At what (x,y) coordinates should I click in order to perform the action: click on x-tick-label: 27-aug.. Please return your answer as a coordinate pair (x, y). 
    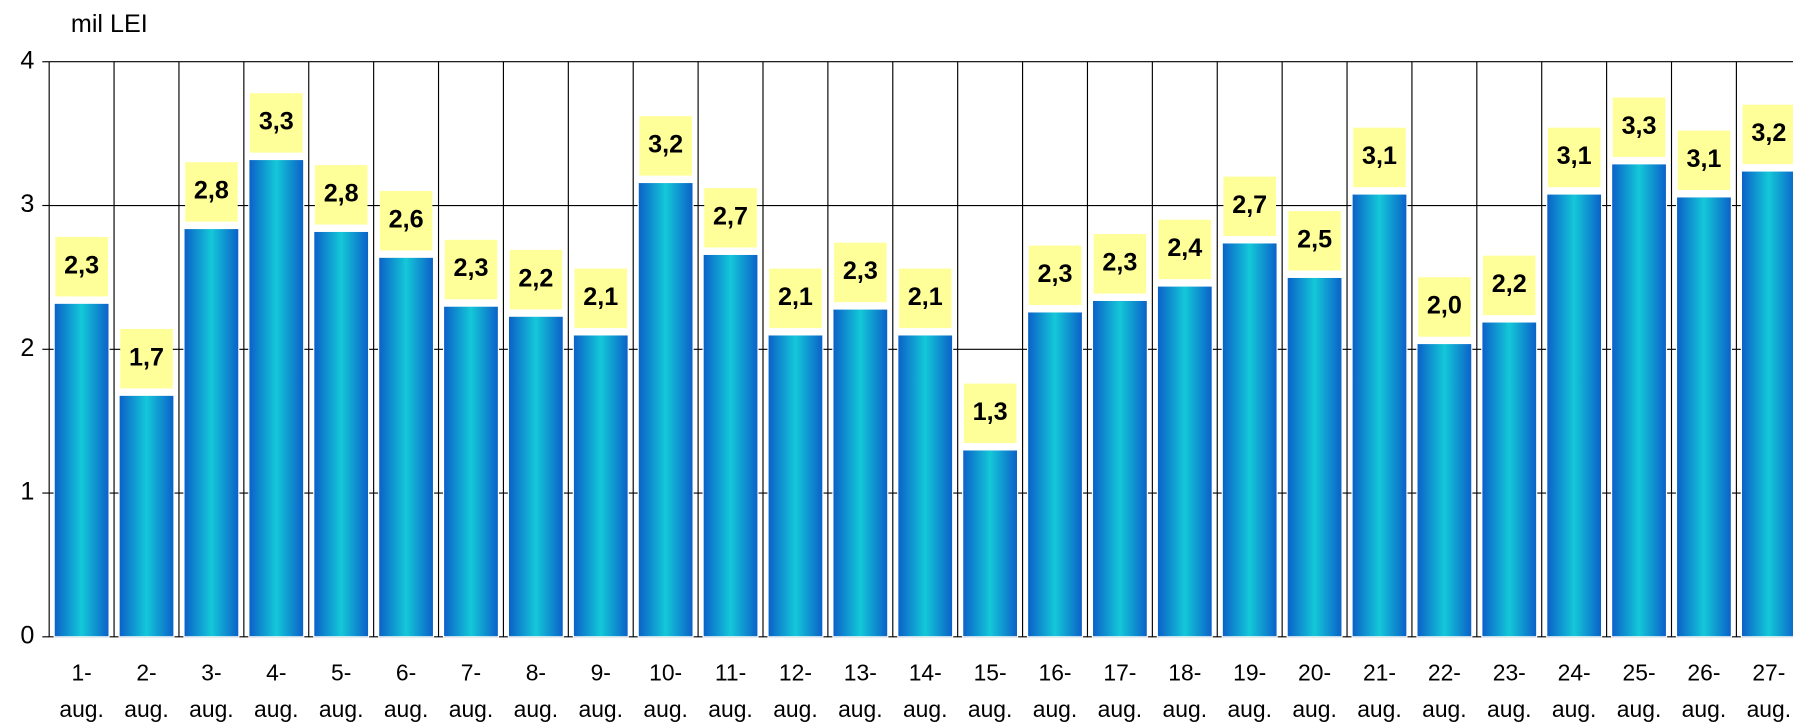
    Looking at the image, I should click on (1769, 691).